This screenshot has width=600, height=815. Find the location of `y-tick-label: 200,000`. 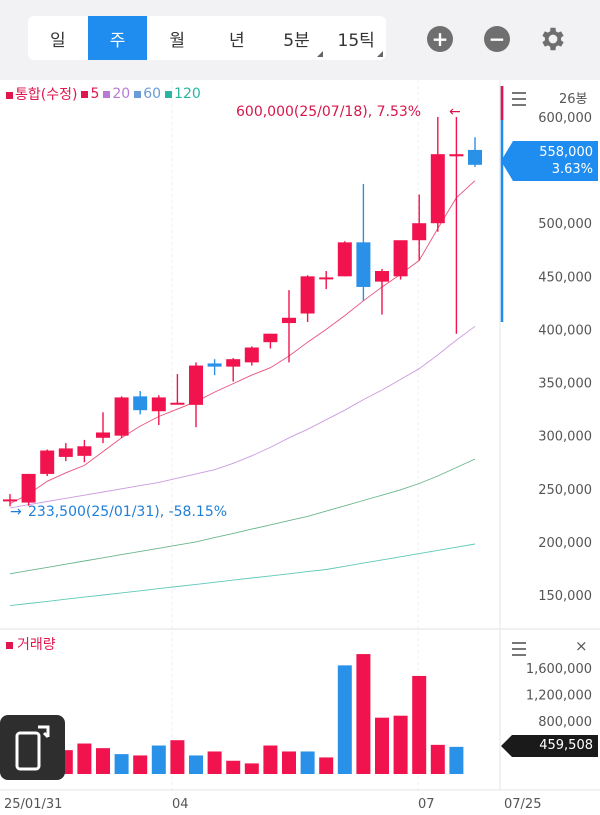

y-tick-label: 200,000 is located at coordinates (565, 543).